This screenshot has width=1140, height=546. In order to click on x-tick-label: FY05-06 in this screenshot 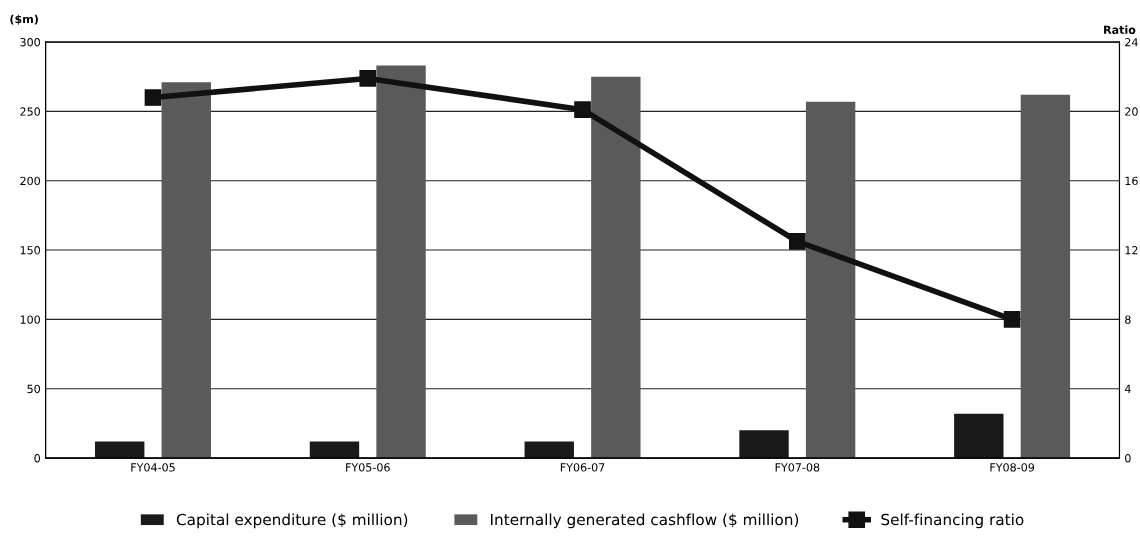, I will do `click(368, 467)`.